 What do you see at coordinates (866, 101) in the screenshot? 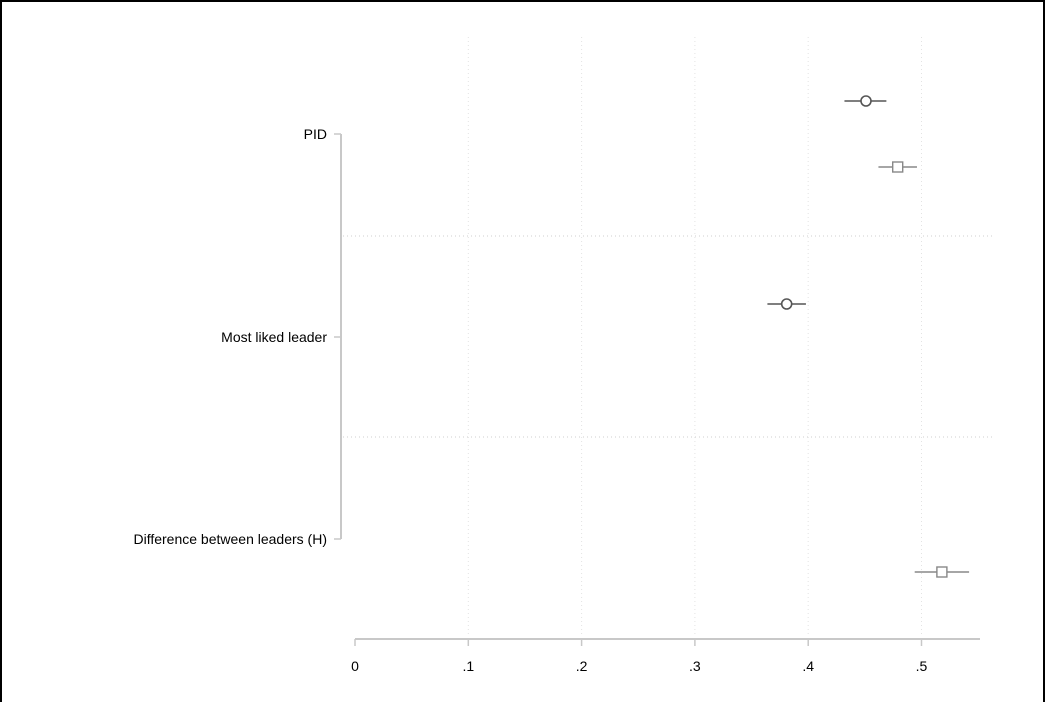
I see `marker-circle-s0-p0` at bounding box center [866, 101].